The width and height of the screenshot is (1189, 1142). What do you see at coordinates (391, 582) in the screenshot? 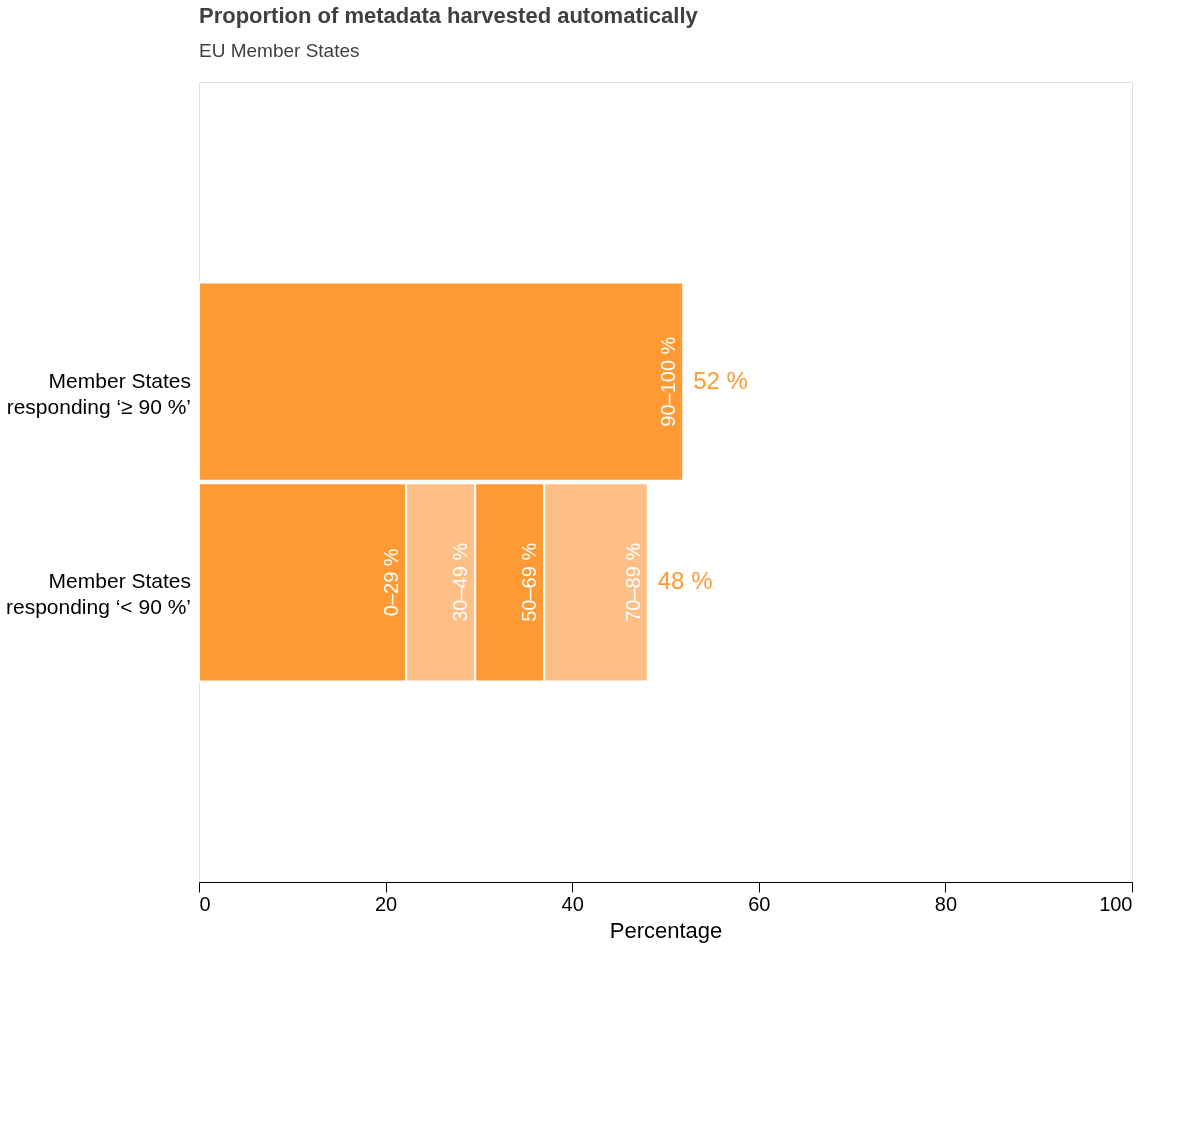
I see `series-label: 0–29 %` at bounding box center [391, 582].